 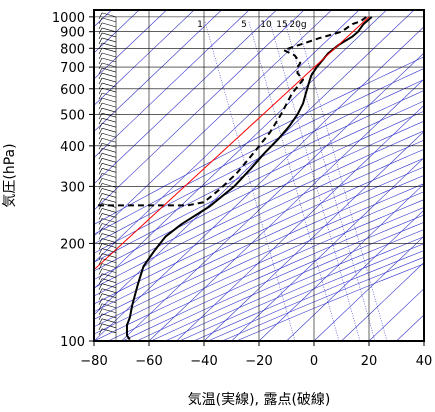 What do you see at coordinates (93, 361) in the screenshot?
I see `x-tick-label: −80` at bounding box center [93, 361].